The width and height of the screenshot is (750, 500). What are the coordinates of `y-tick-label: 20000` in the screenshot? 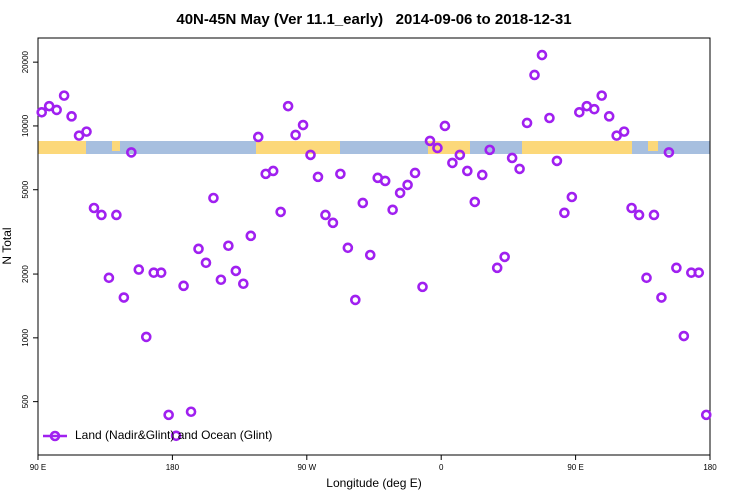 It's located at (25, 61).